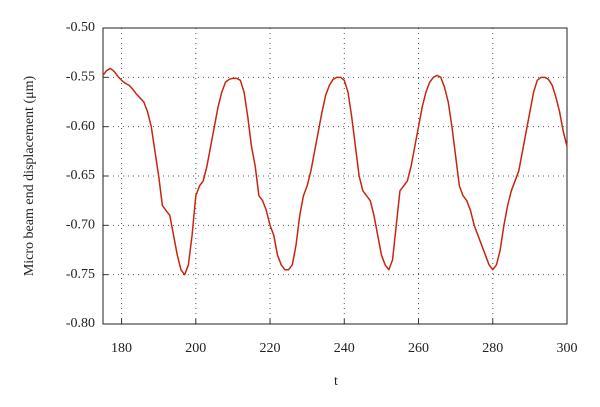  I want to click on x-tick-label: 300, so click(567, 348).